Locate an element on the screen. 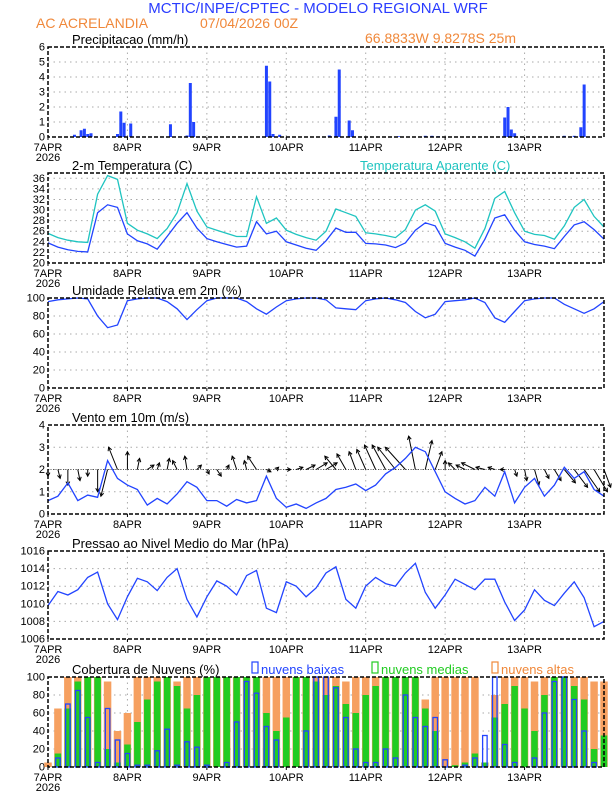  y-tick-label: 80 is located at coordinates (39, 317).